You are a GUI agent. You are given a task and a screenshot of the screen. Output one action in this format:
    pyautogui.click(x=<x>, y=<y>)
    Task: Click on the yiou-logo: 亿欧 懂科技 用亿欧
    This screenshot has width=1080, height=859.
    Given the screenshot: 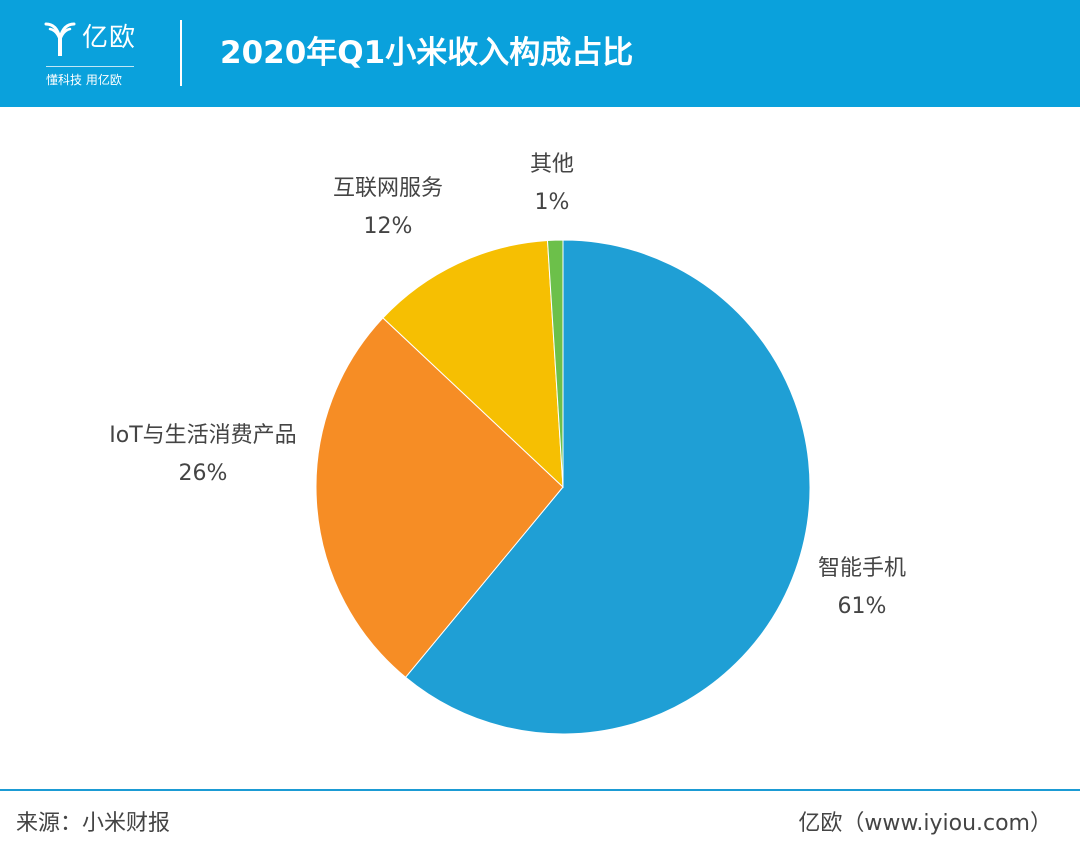 What is the action you would take?
    pyautogui.click(x=99, y=53)
    